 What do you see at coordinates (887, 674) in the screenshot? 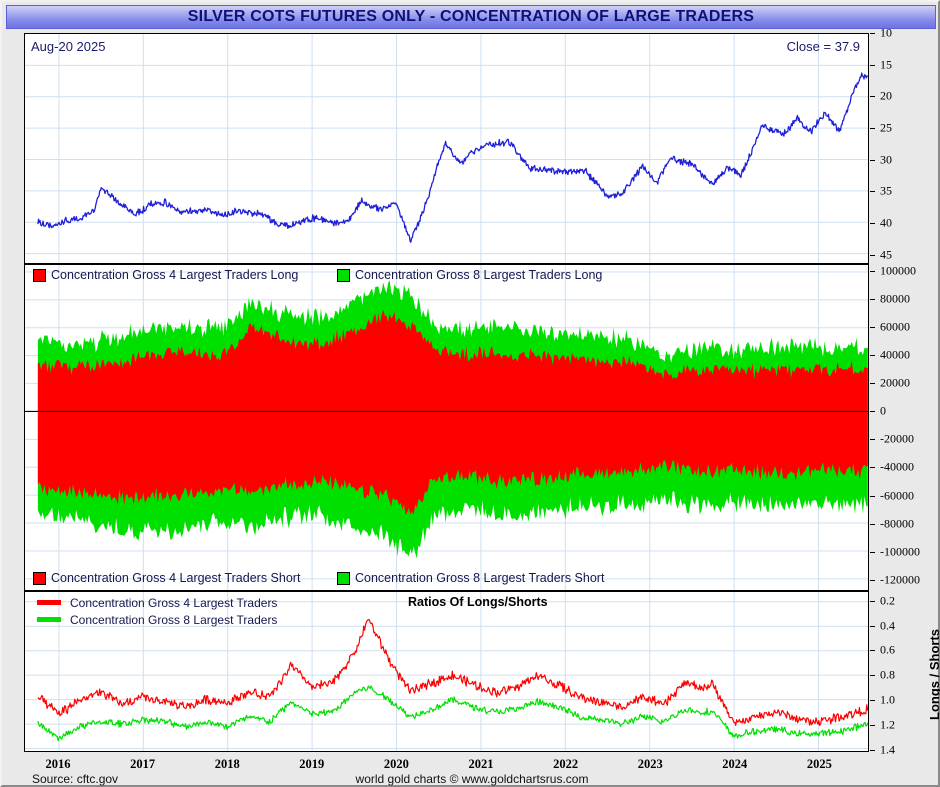
I see `y-tick-label: 0.8` at bounding box center [887, 674].